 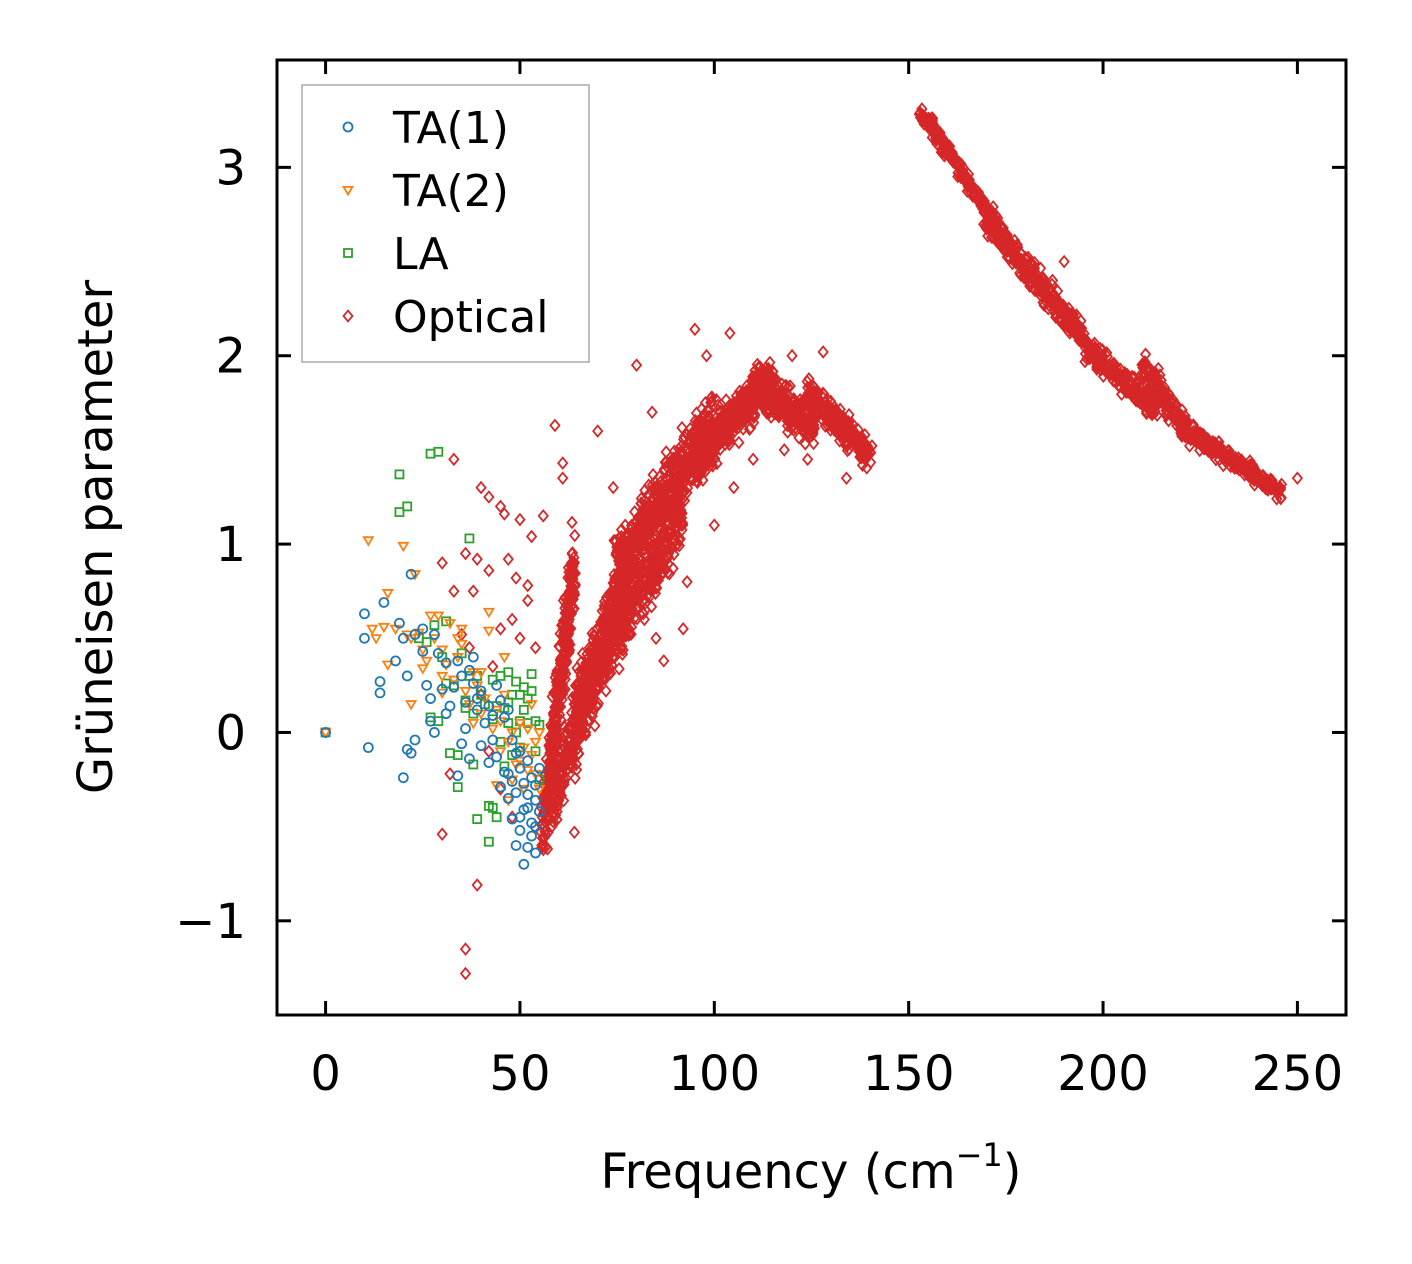 I want to click on x-tick-label: 100, so click(x=715, y=1074).